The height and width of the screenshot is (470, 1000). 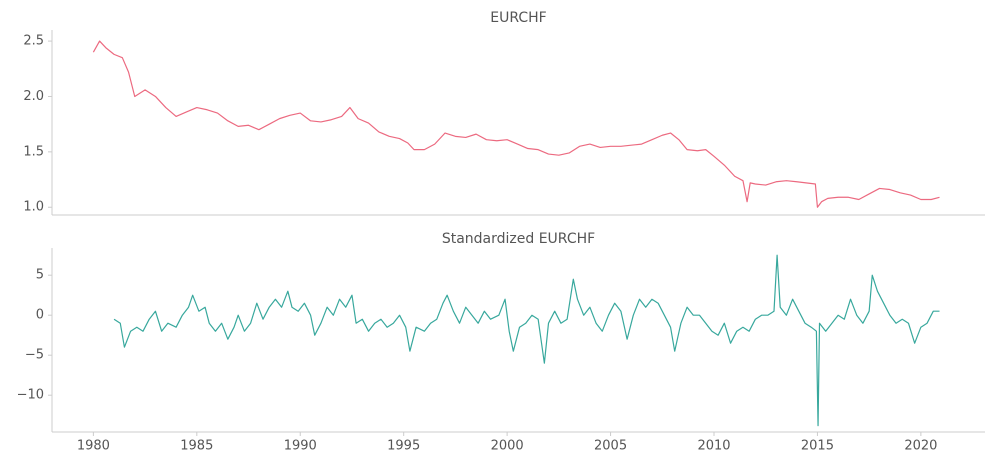 What do you see at coordinates (920, 446) in the screenshot?
I see `x-tick-label: 2020` at bounding box center [920, 446].